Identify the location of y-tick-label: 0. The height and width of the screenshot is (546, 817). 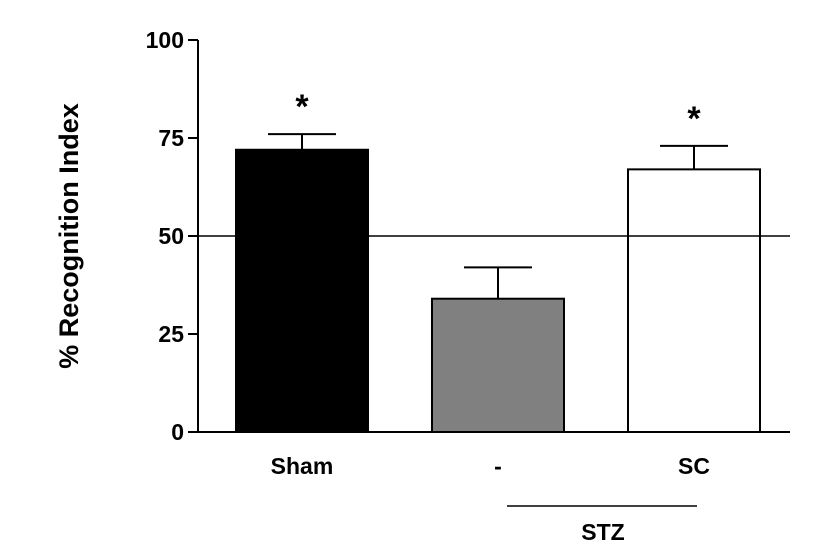
(177, 432).